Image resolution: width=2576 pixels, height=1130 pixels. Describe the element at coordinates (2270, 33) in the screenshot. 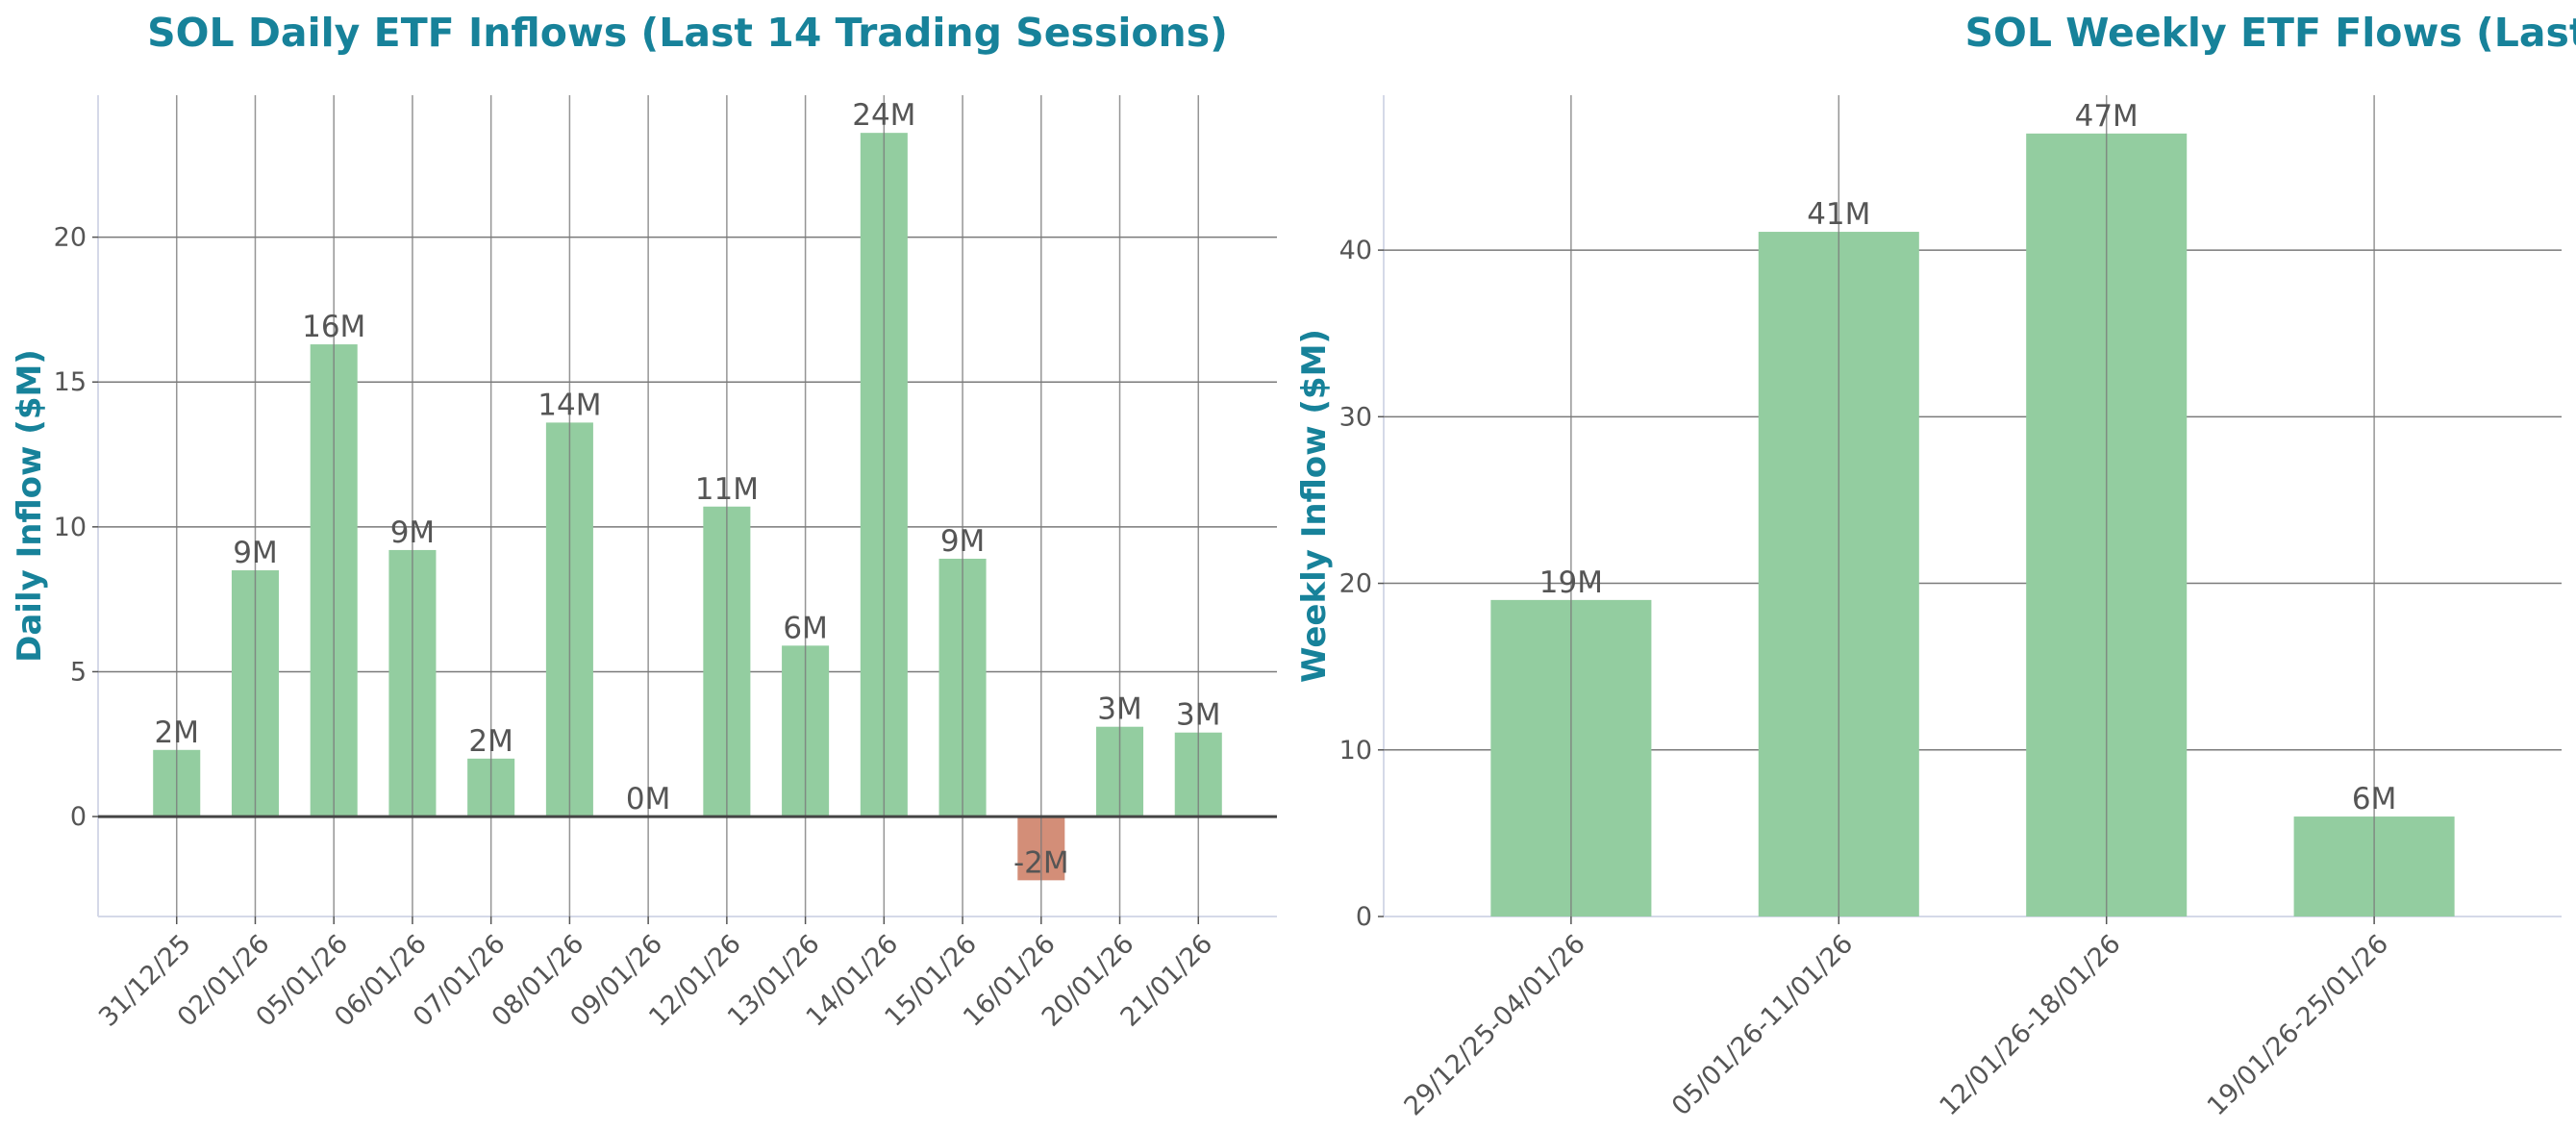

I see `chart-title: SOL Weekly ETF Flows (Last 4 weeks)` at that location.